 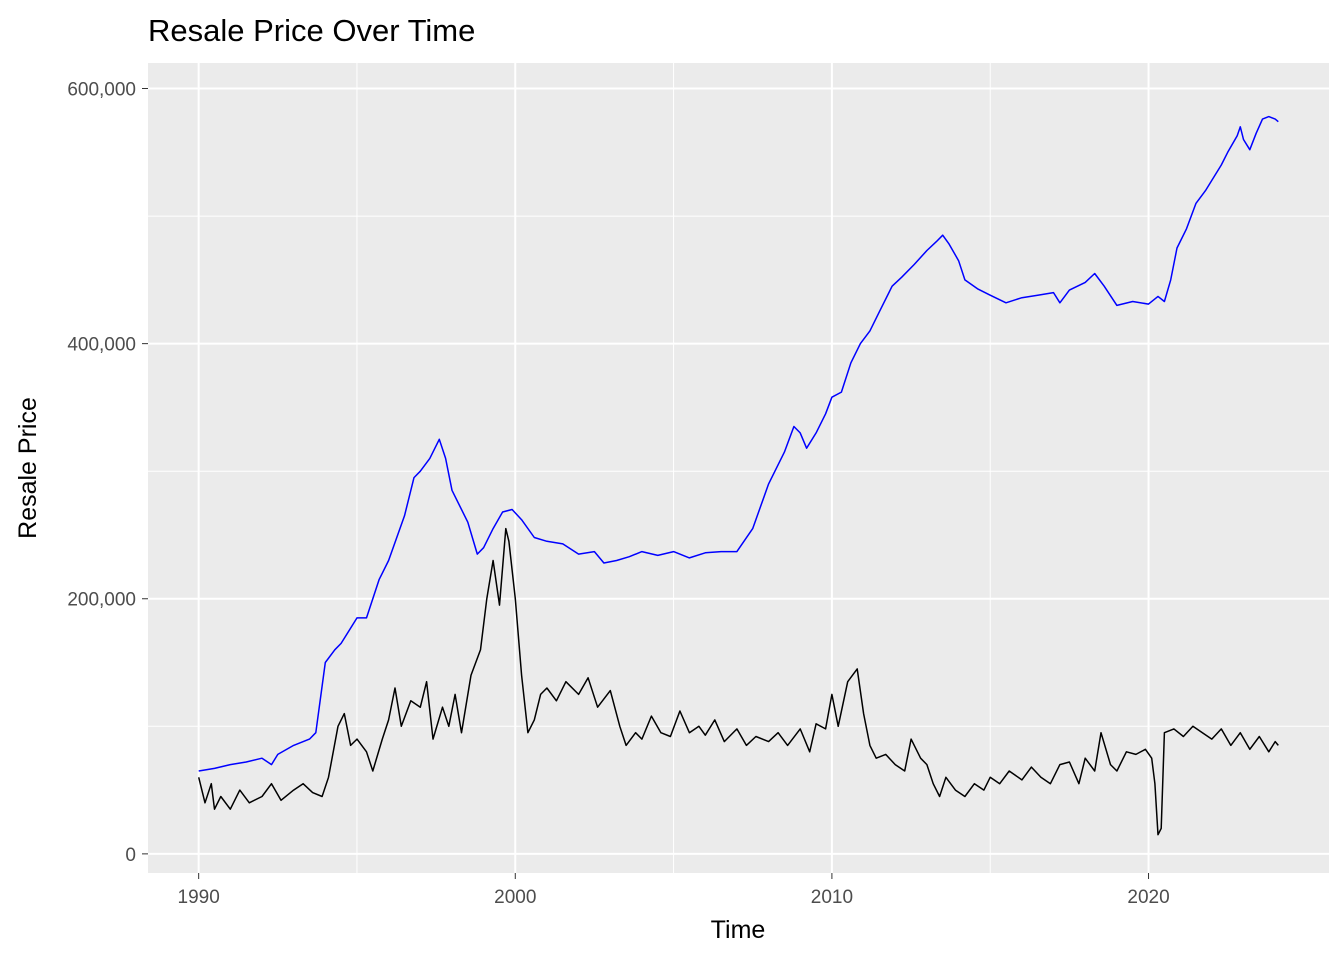 What do you see at coordinates (738, 930) in the screenshot?
I see `x-axis-title: Time` at bounding box center [738, 930].